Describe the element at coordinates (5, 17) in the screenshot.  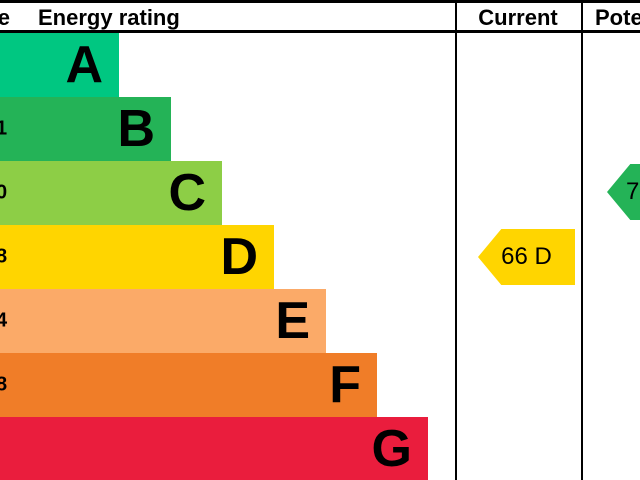
I see `header-score-label: Score` at that location.